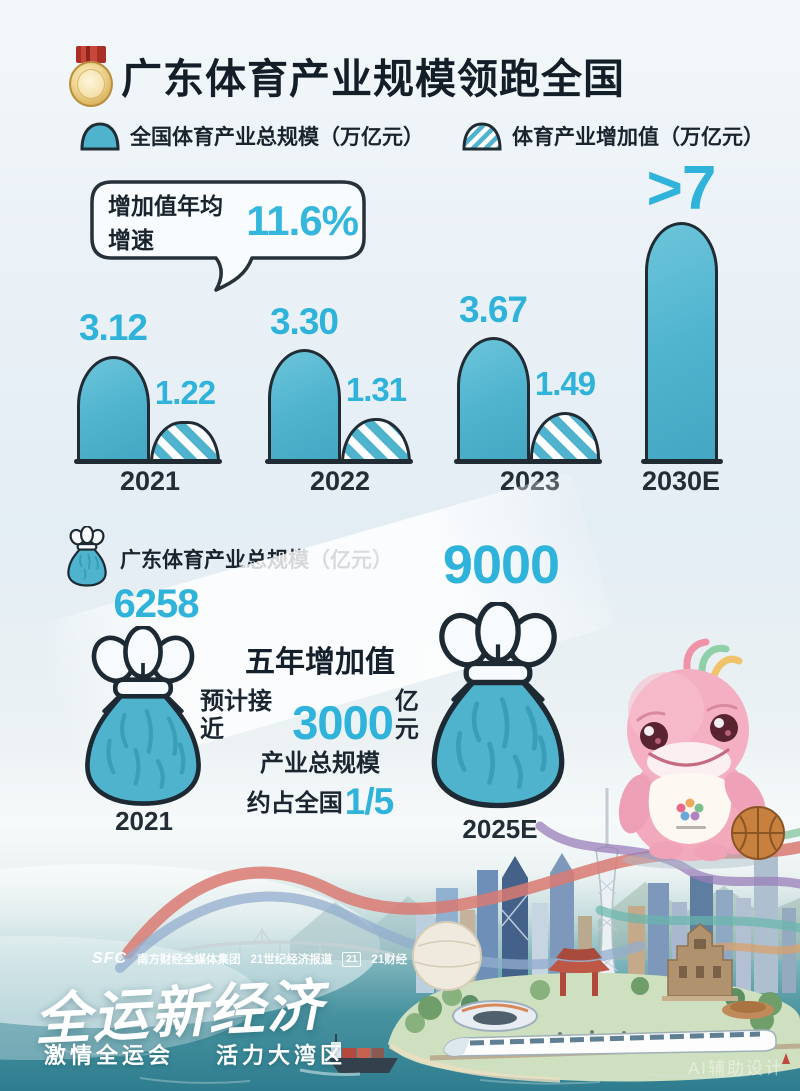 This screenshot has height=1091, width=800. Describe the element at coordinates (748, 1010) in the screenshot. I see `round-arena` at that location.